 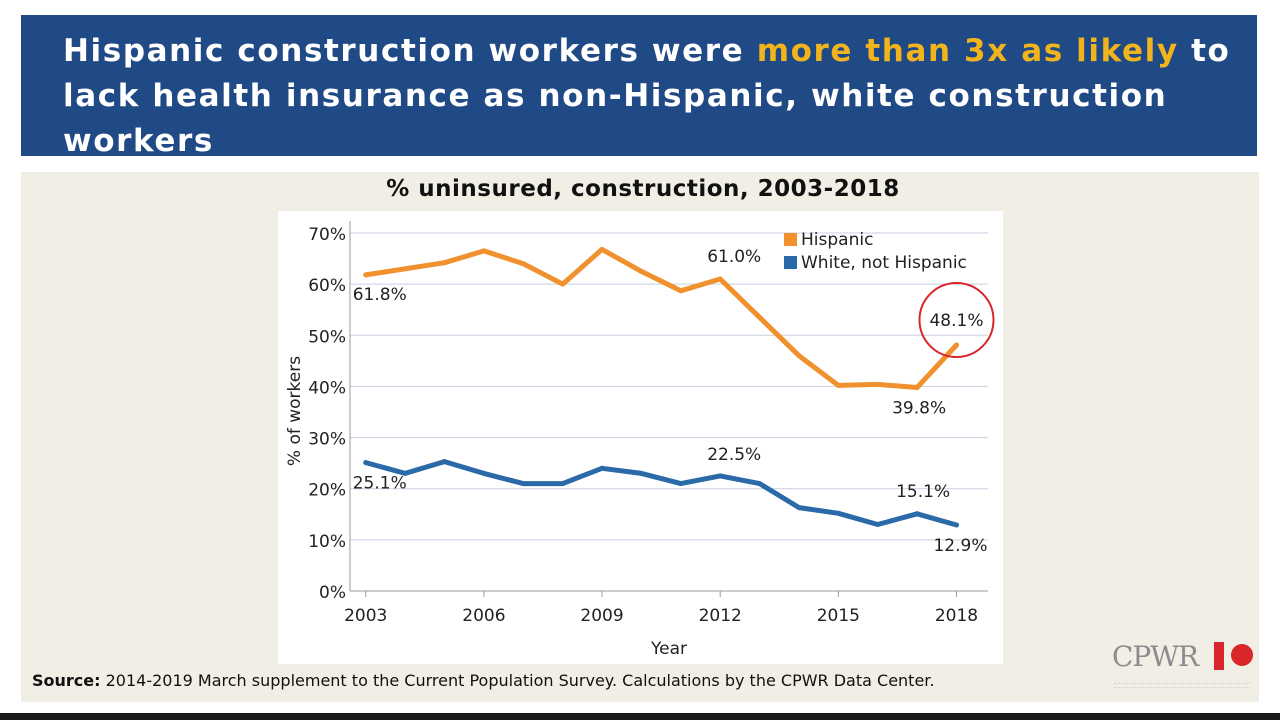 I want to click on x-tick-label: 2015, so click(x=838, y=616).